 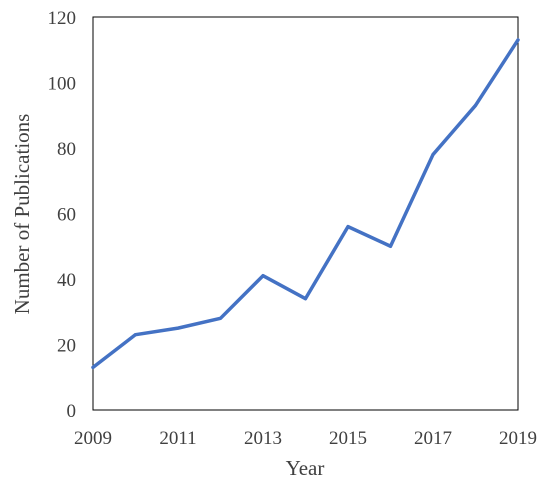 What do you see at coordinates (348, 438) in the screenshot?
I see `x-tick-label: 2015` at bounding box center [348, 438].